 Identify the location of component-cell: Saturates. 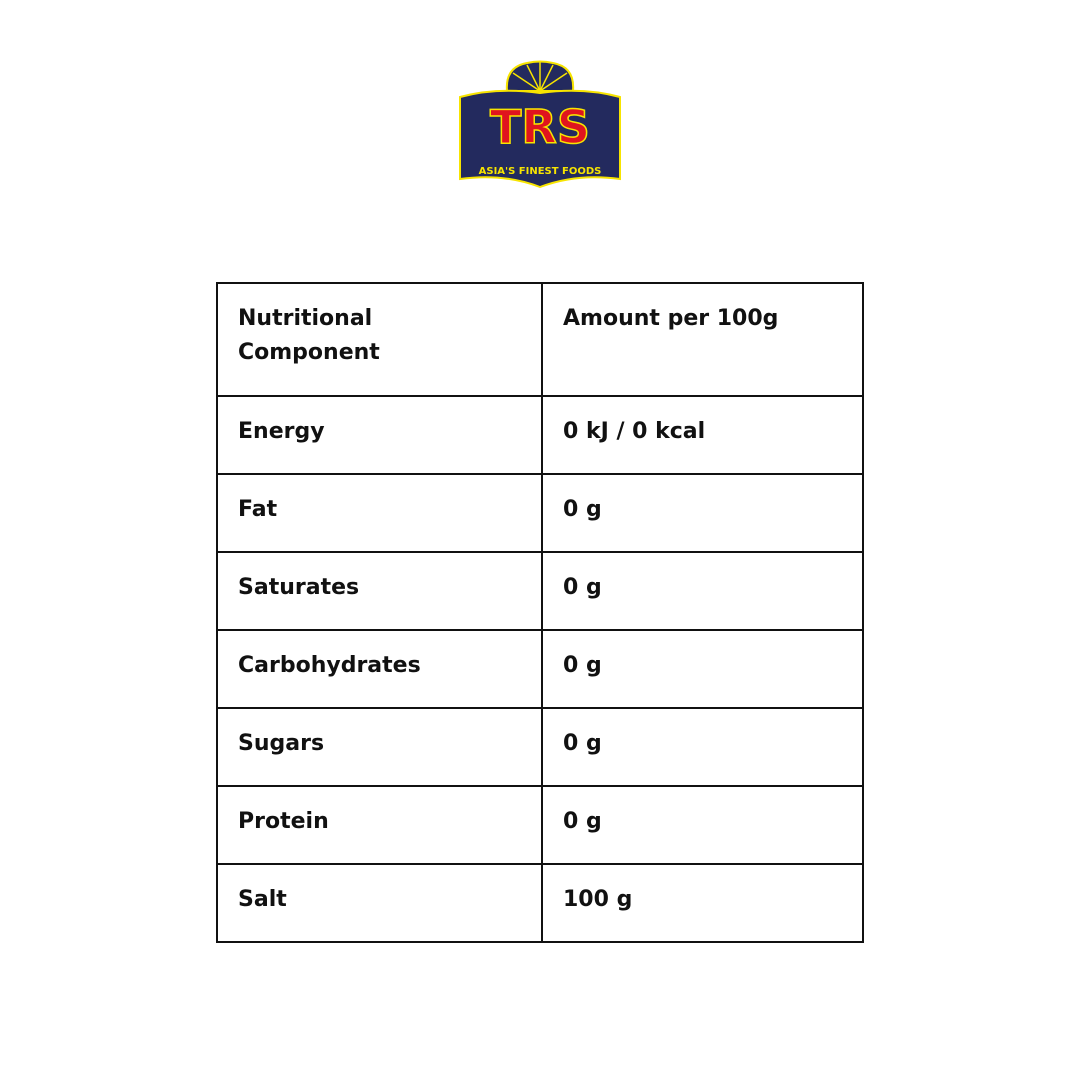
(379, 591).